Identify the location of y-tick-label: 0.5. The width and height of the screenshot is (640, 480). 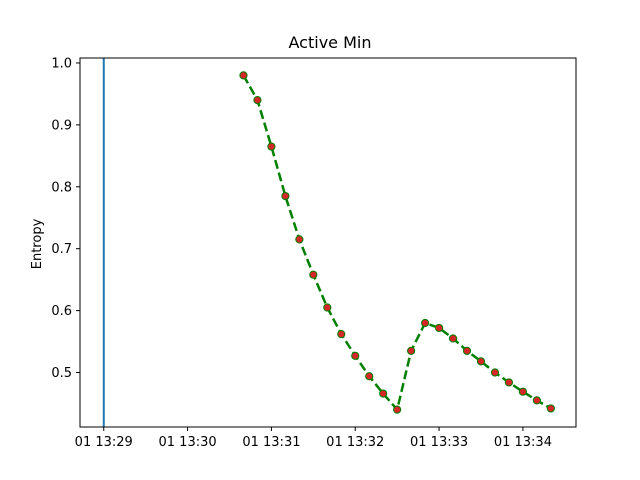
(61, 373).